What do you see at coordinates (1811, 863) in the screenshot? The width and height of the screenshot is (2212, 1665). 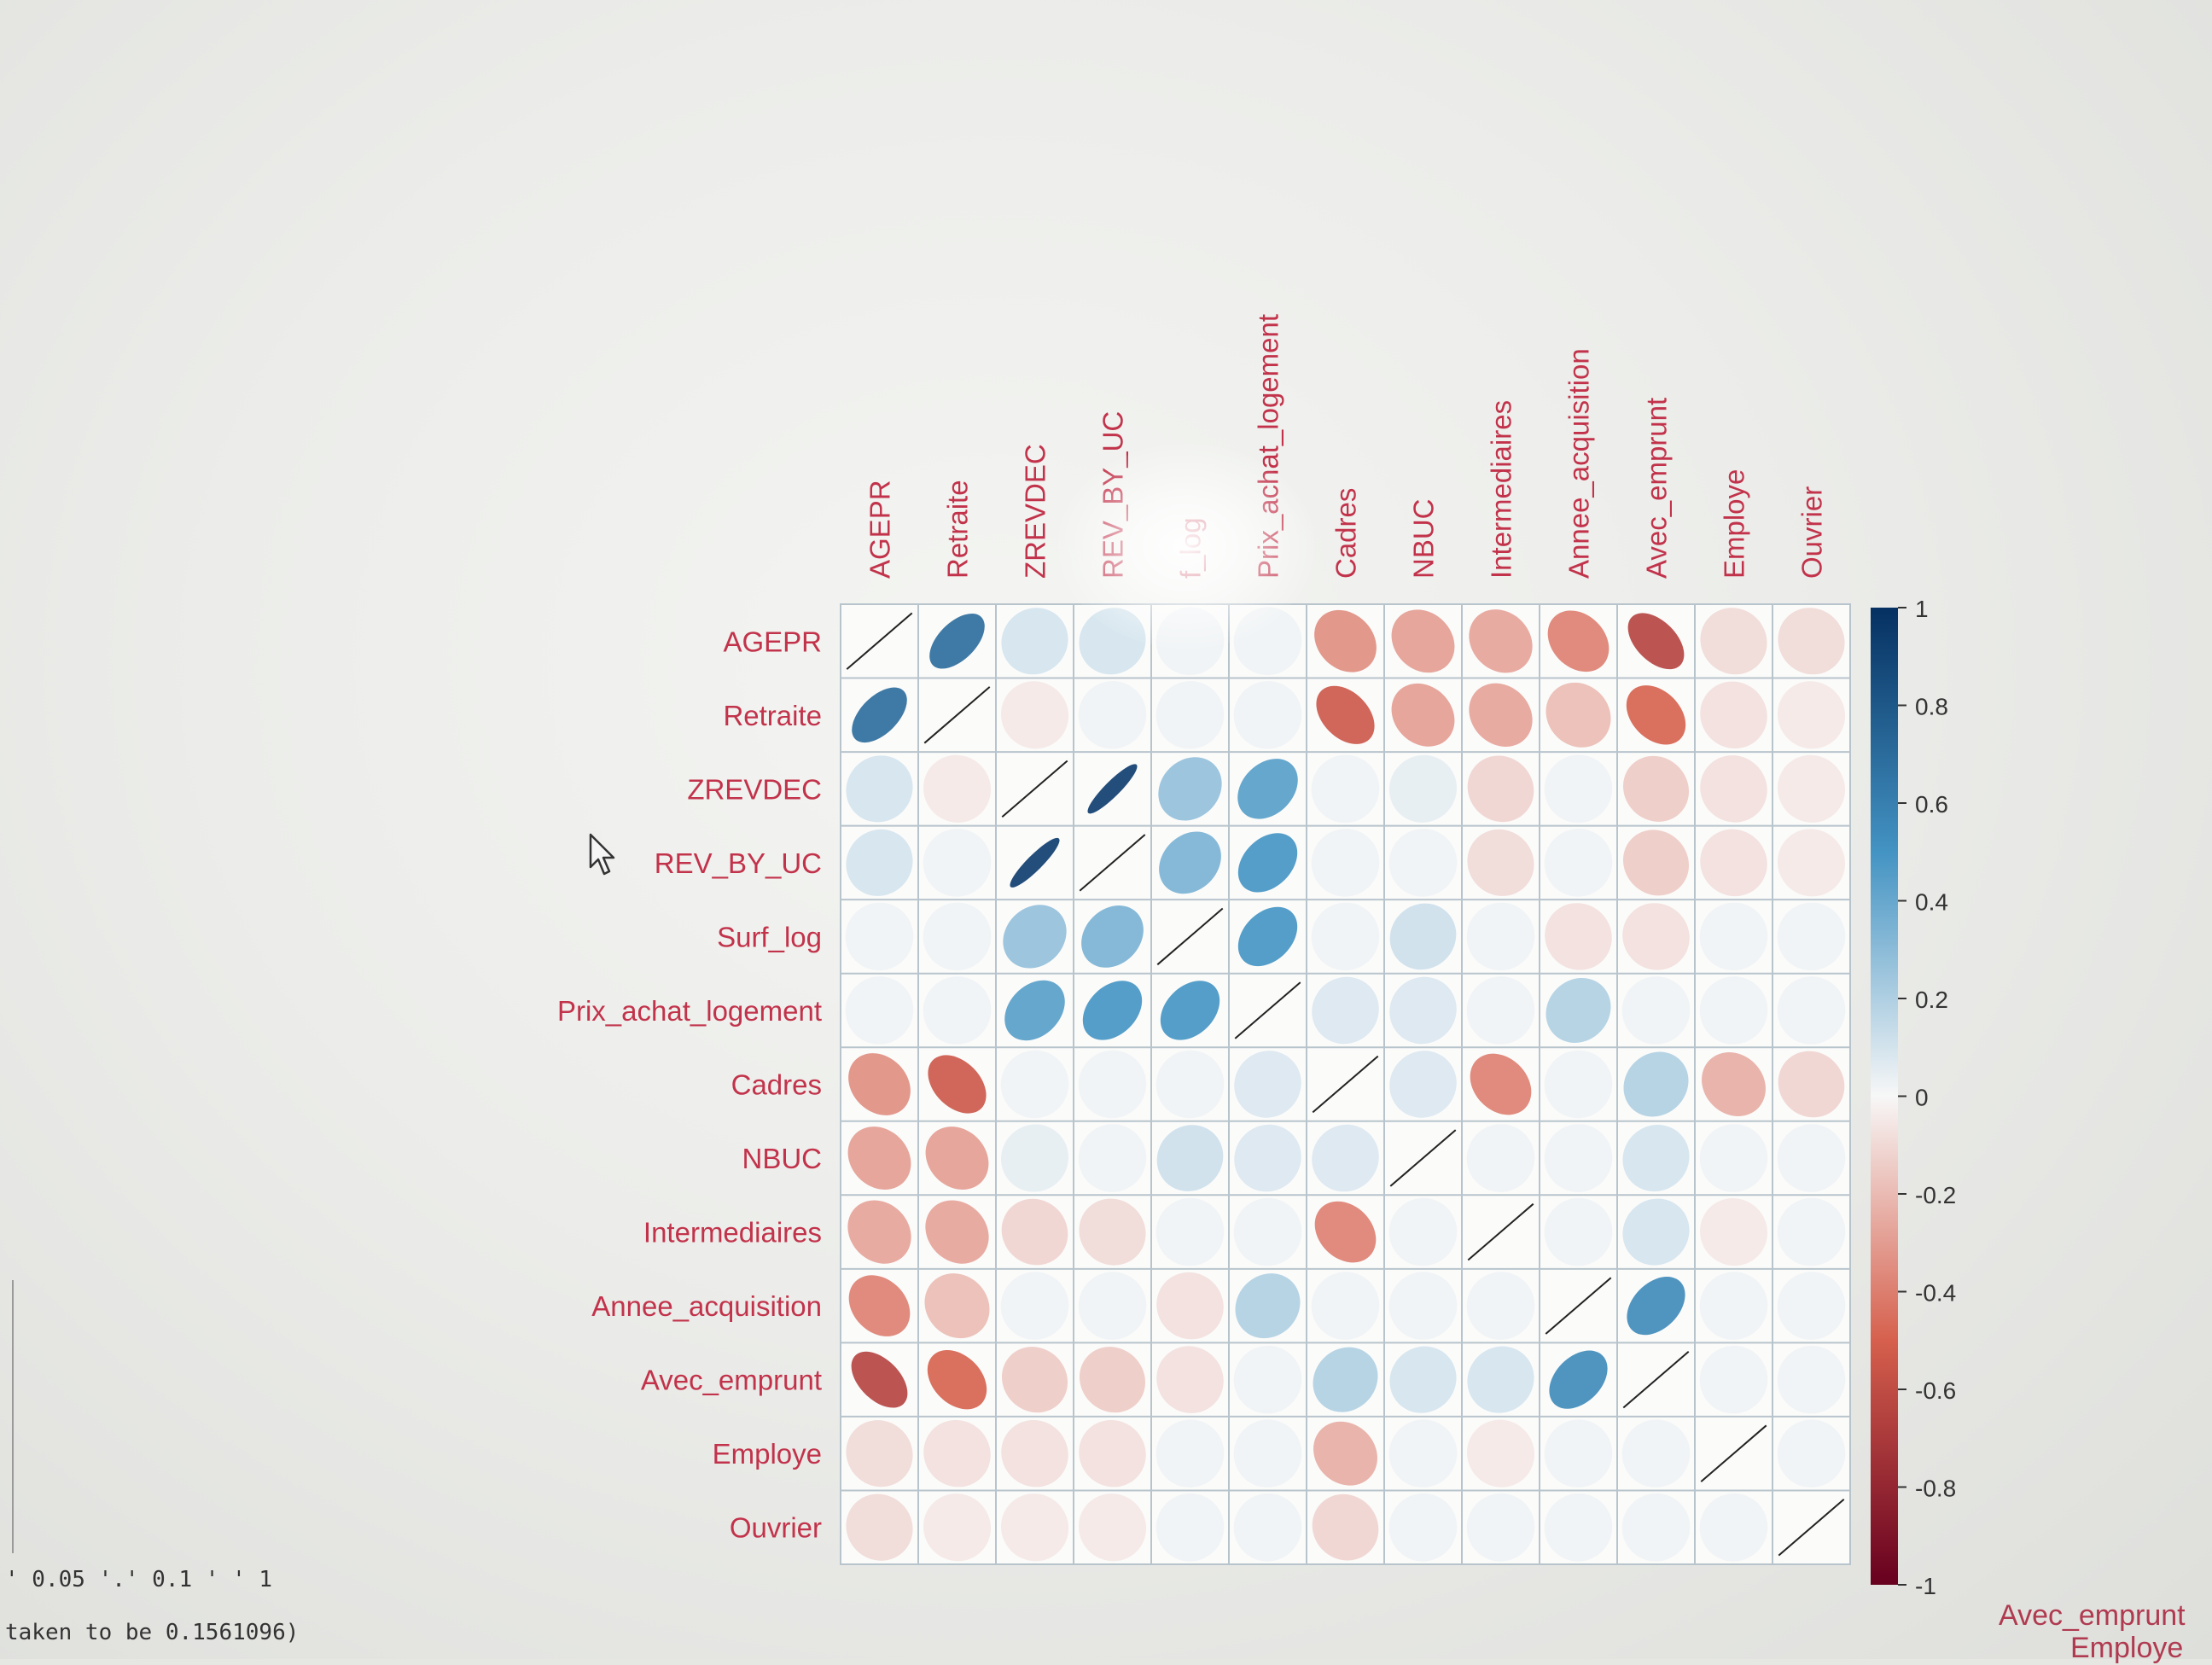 I see `corr-ellipse-REV_BY_UC-Ouvrier` at bounding box center [1811, 863].